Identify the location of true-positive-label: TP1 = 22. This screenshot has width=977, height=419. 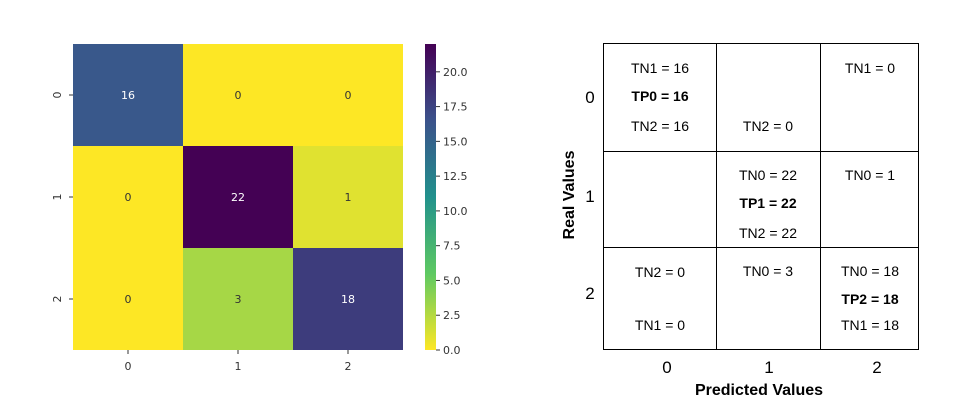
(768, 203).